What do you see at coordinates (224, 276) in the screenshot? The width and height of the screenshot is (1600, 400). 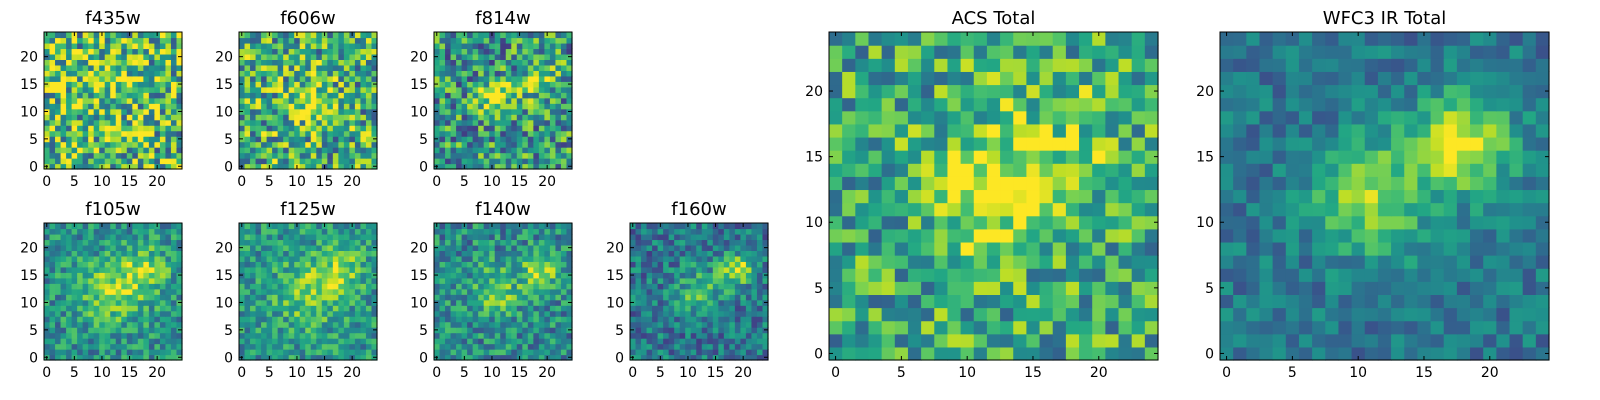 I see `y-tick-label: 15` at bounding box center [224, 276].